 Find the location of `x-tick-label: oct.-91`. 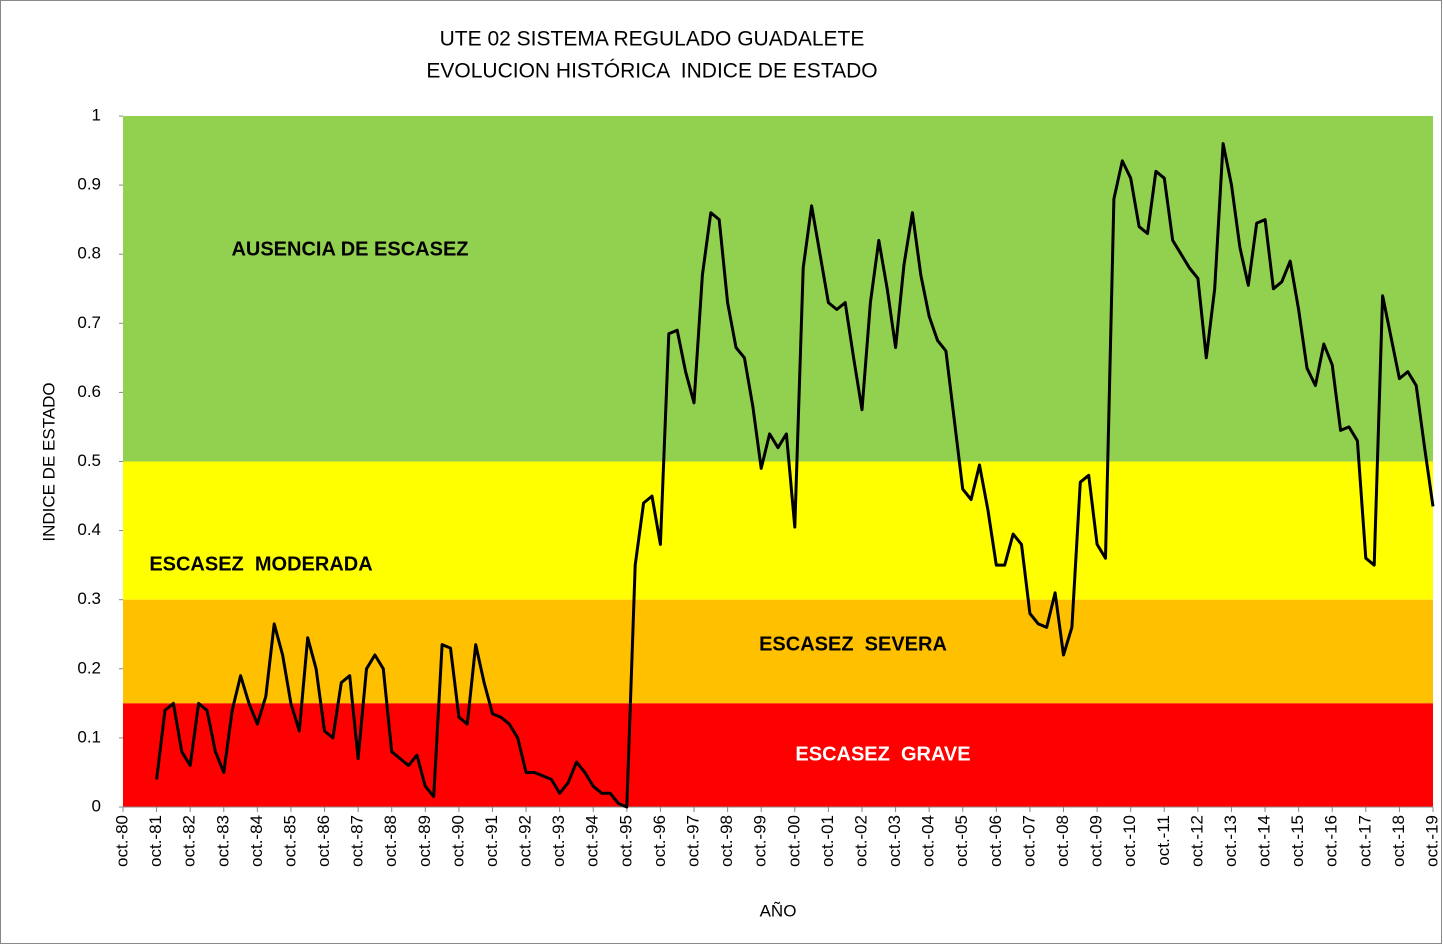

x-tick-label: oct.-91 is located at coordinates (491, 841).